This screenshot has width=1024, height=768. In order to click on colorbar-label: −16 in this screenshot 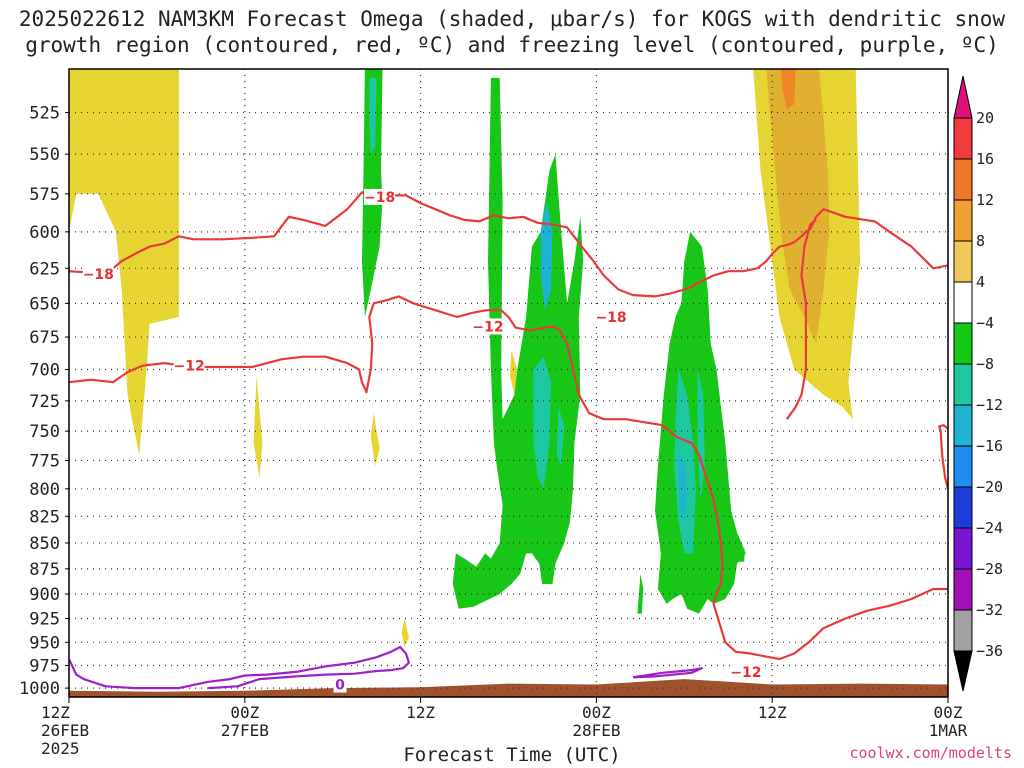, I will do `click(989, 446)`.